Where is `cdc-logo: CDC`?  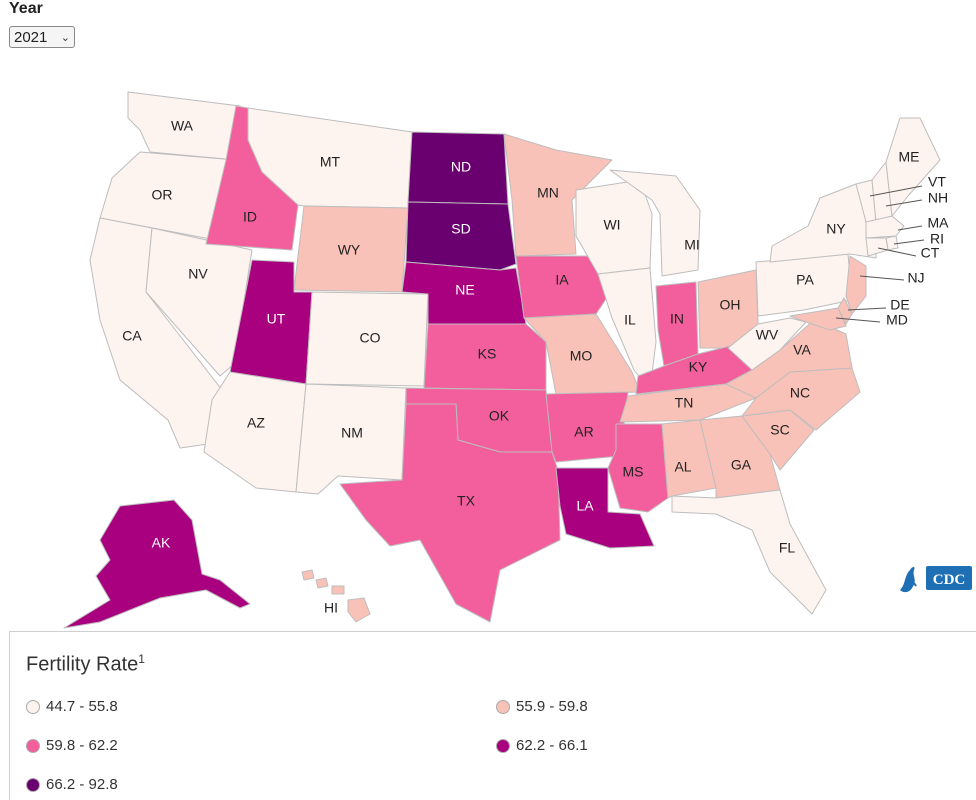 cdc-logo: CDC is located at coordinates (936, 579).